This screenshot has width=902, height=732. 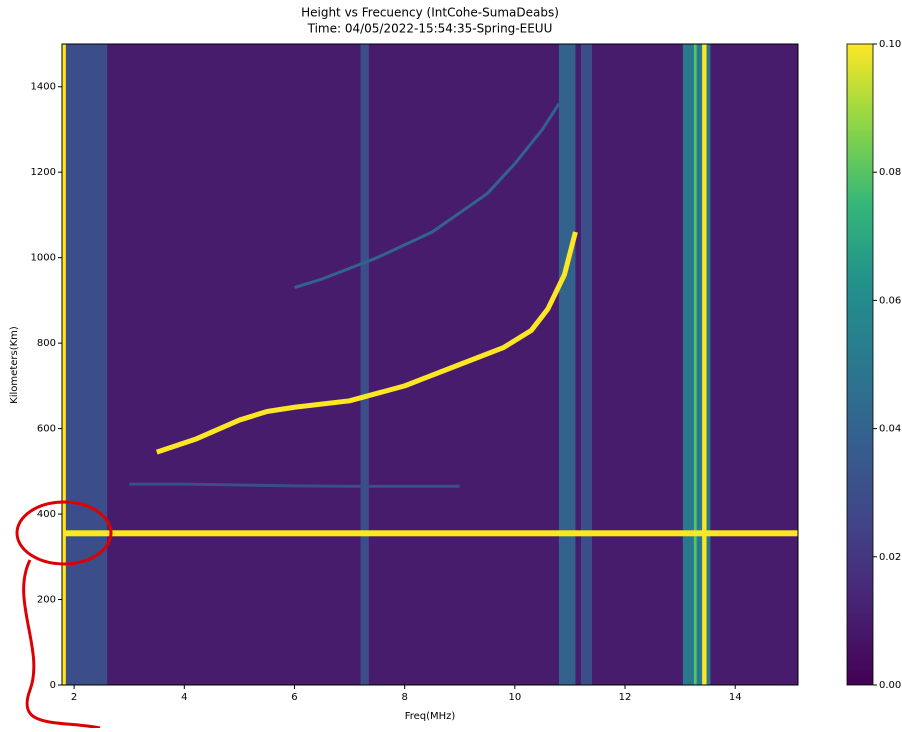 I want to click on x-tick-label: 14, so click(x=735, y=697).